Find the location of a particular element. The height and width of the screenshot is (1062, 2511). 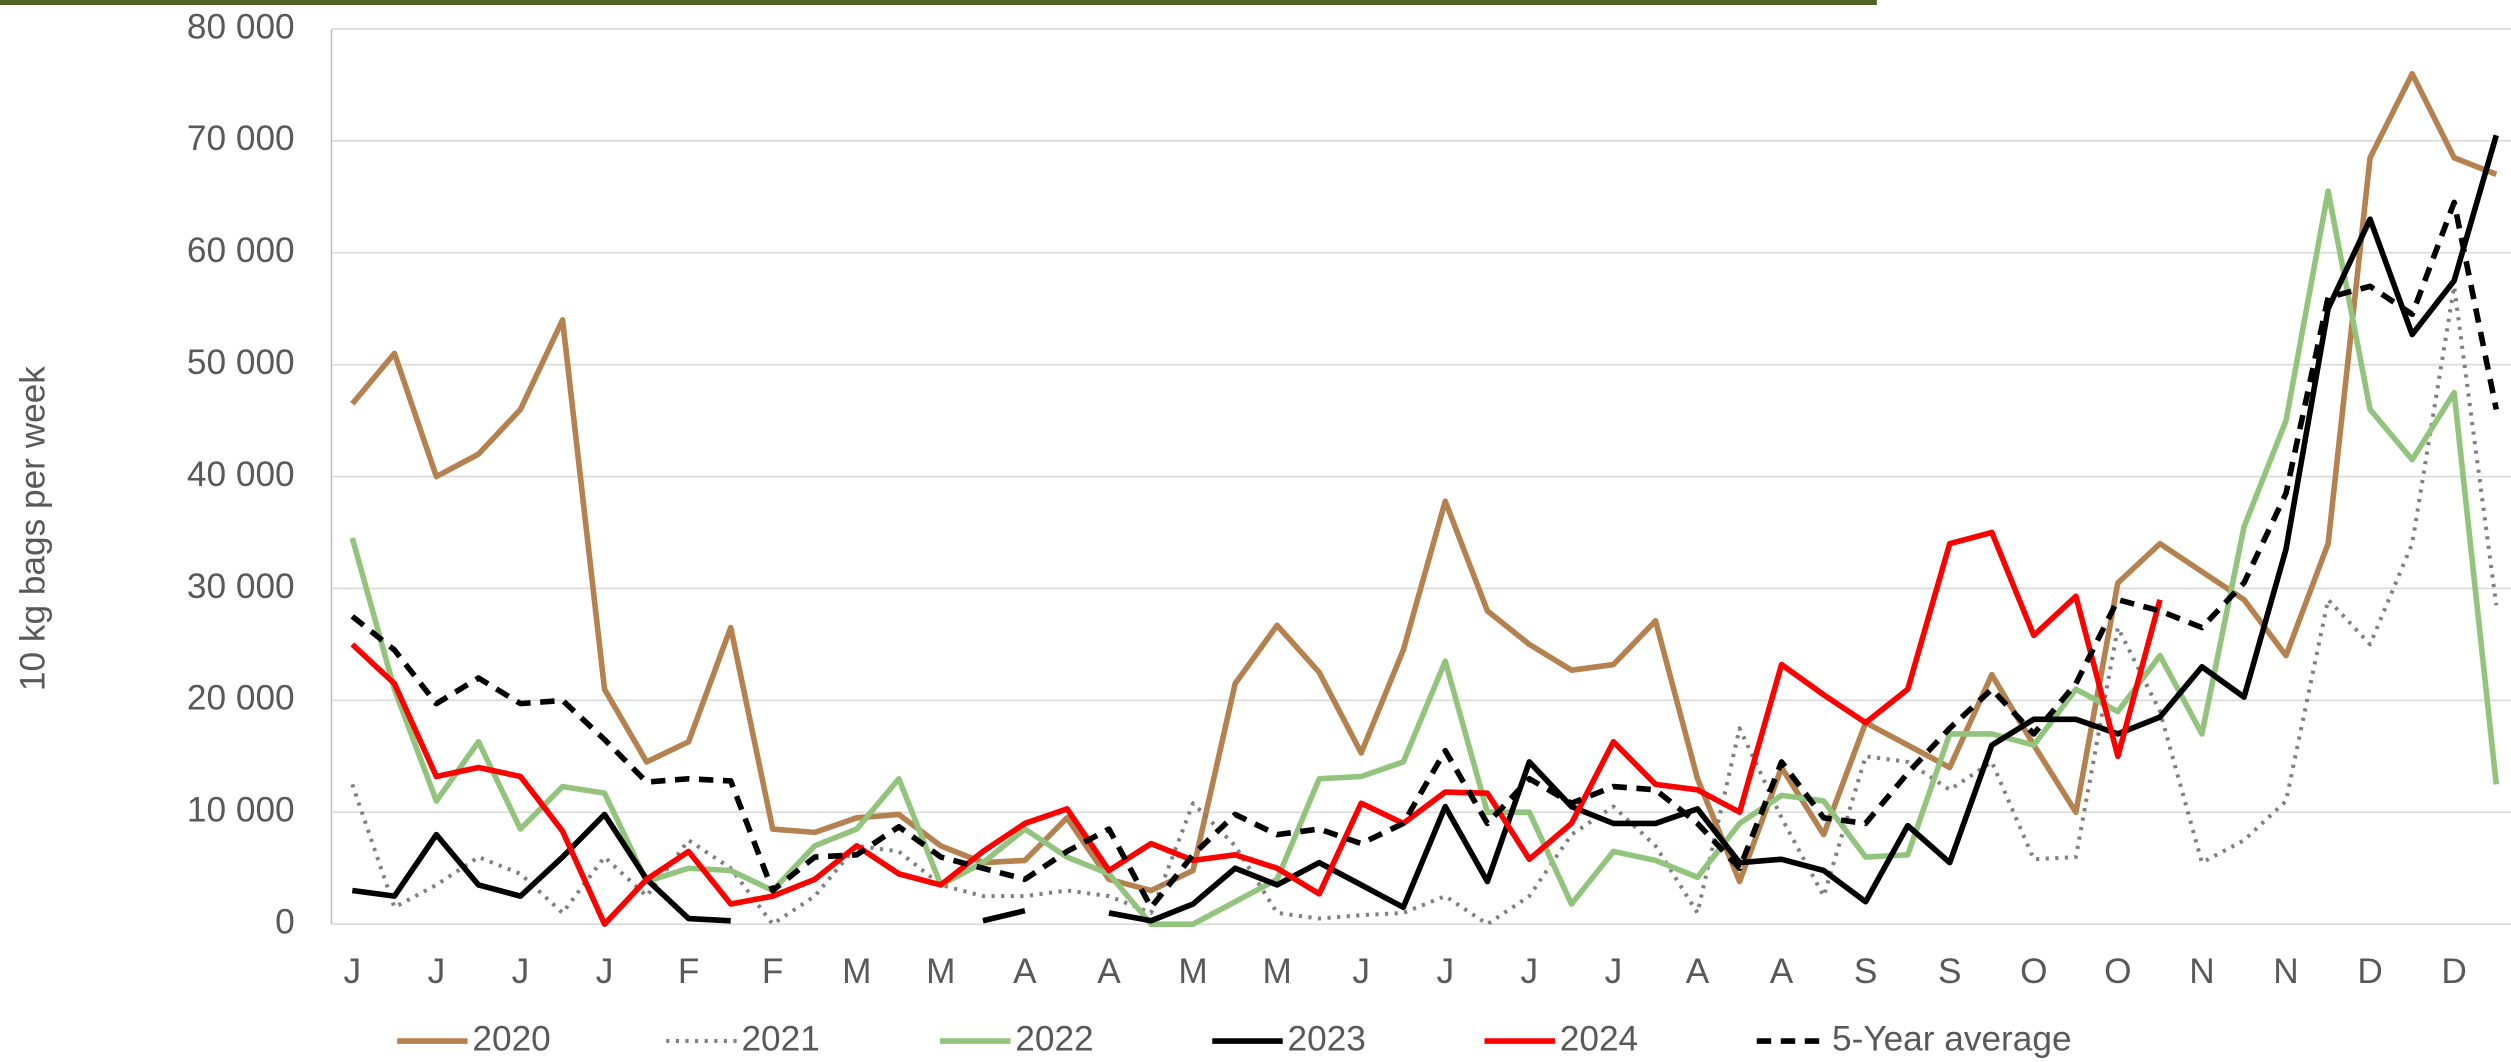

y-tick-label: 50 000 is located at coordinates (241, 362).